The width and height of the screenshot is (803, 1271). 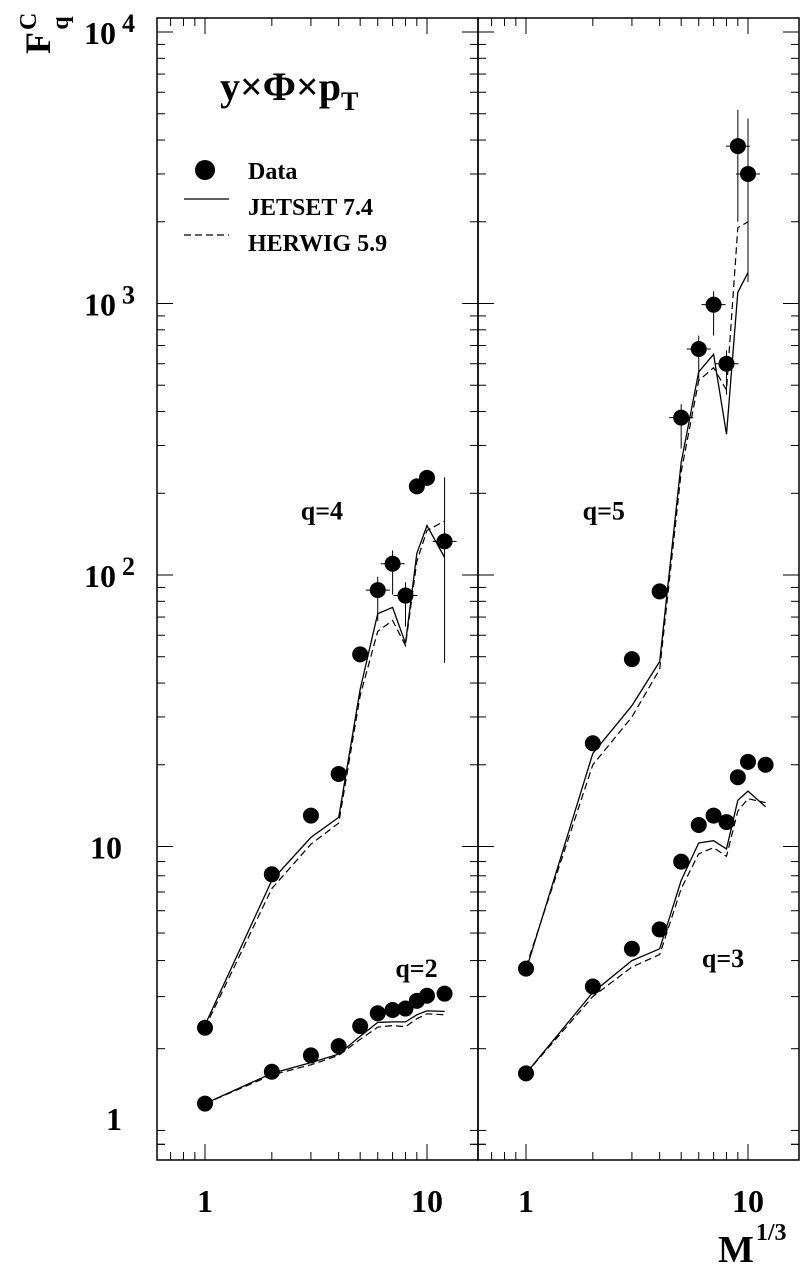 I want to click on legend-label: HERWIG 5.9, so click(x=317, y=244).